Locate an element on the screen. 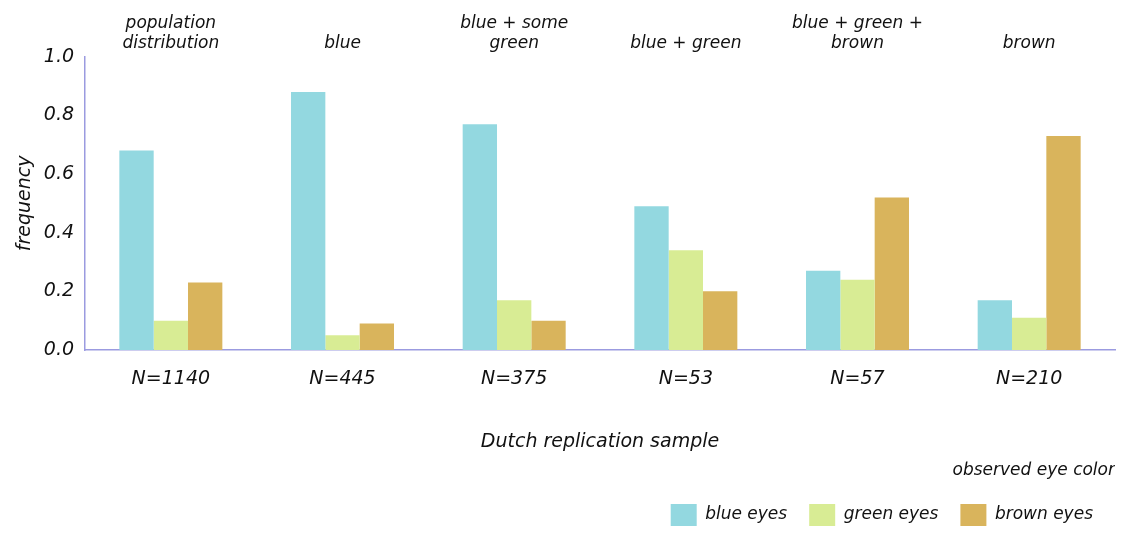 This screenshot has height=541, width=1135. y-tick-label: 0.2 is located at coordinates (59, 289).